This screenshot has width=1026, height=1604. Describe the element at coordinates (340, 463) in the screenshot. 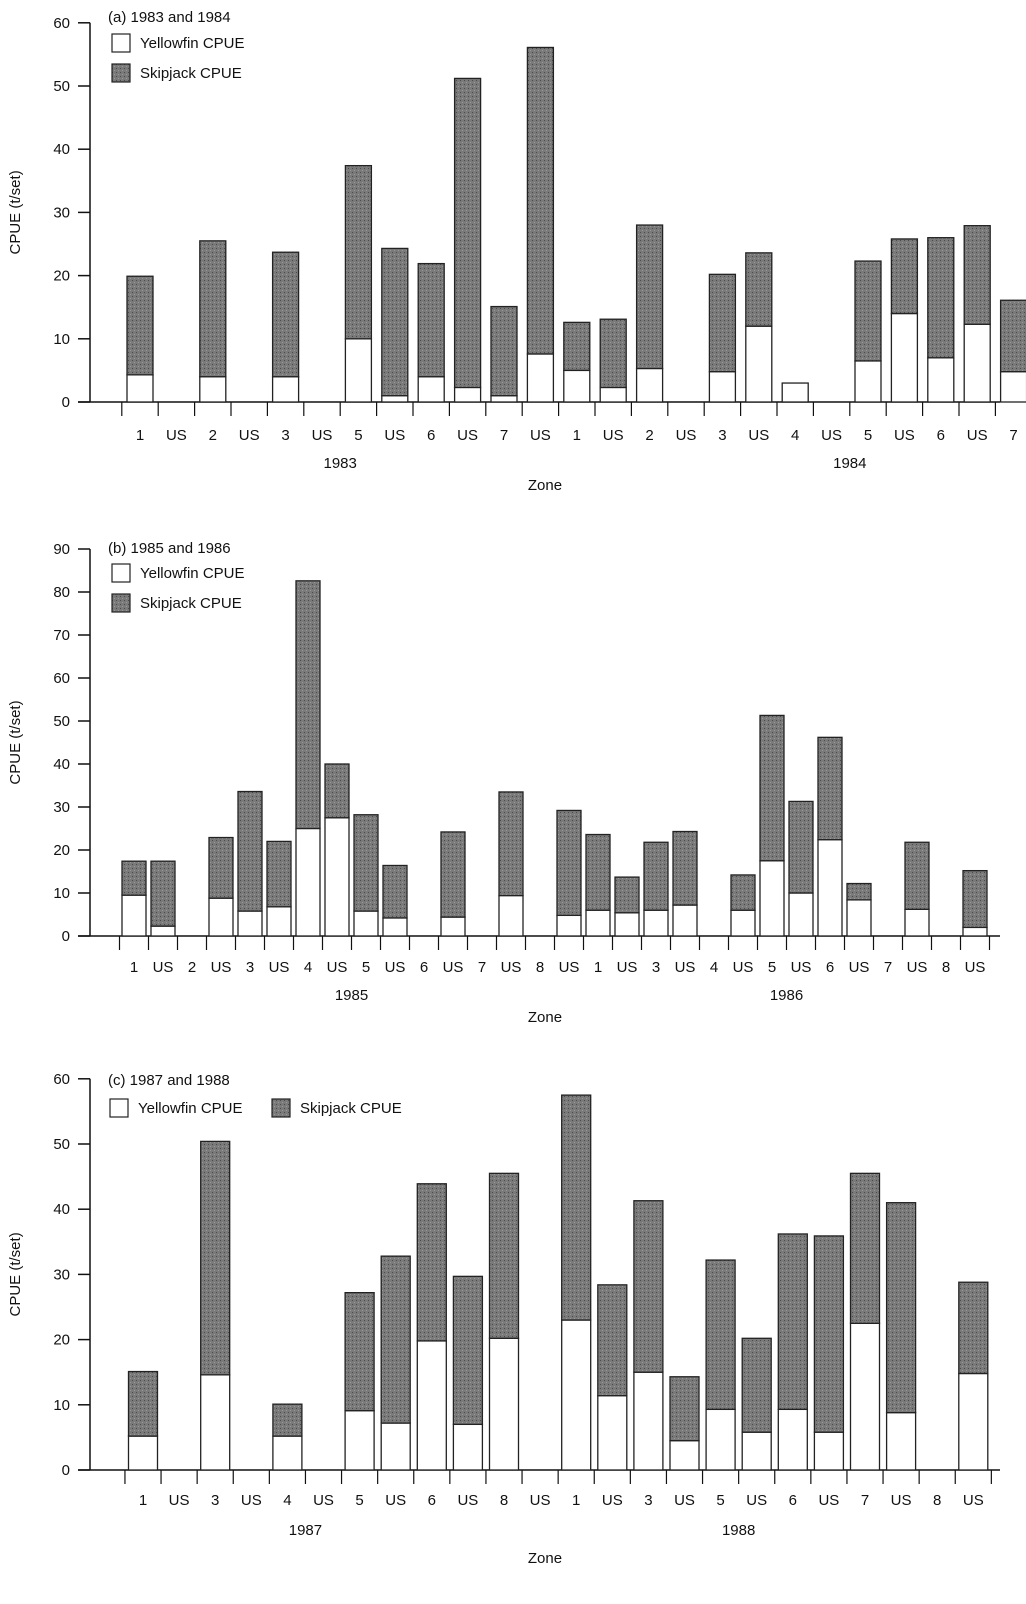

I see `year-label: 1983` at that location.